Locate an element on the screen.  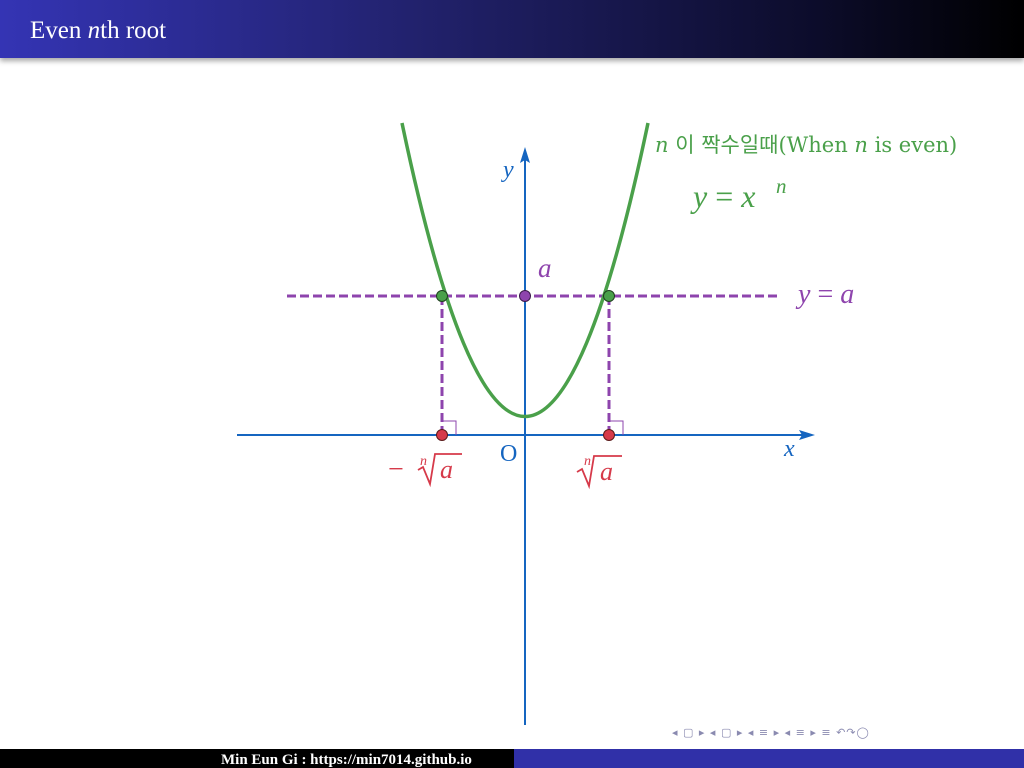
beamer-navigation-bar: ◂ ▢ ▸ ◂ ▢ ▸ ◂ ≡ ▸ ◂ ≡ ▸ ≡ ↶↷◯ is located at coordinates (771, 732).